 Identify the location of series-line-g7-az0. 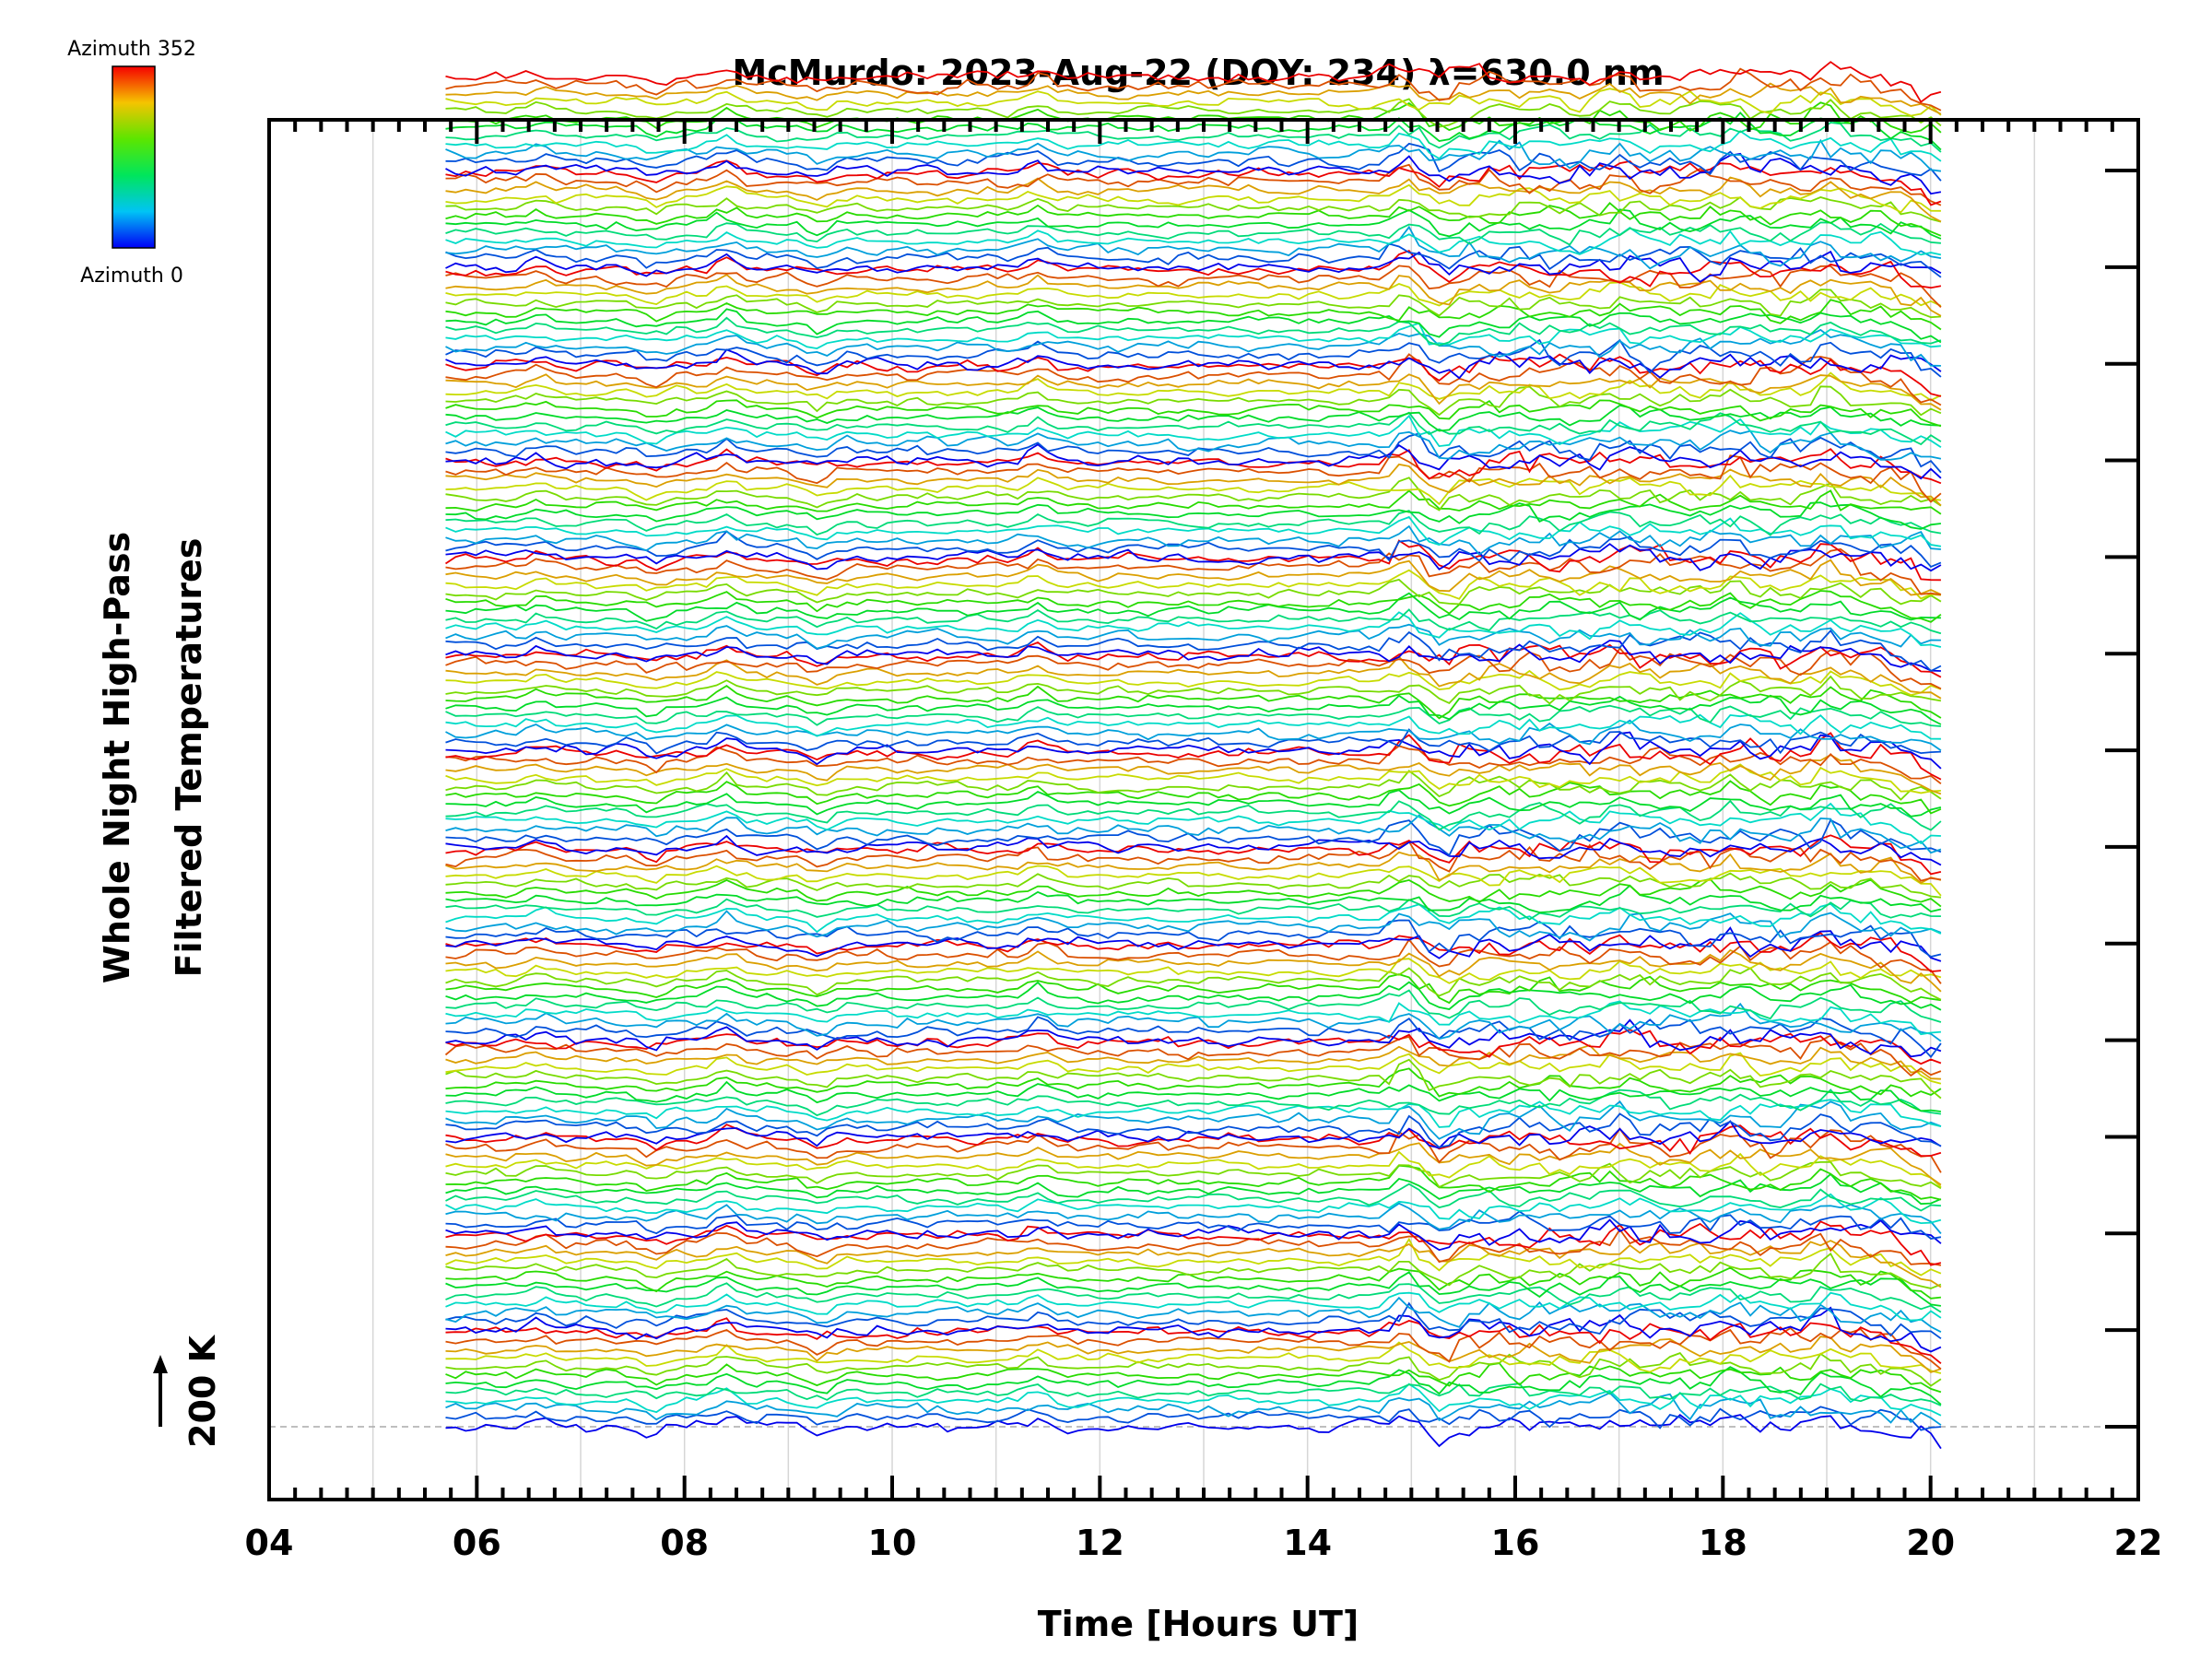
(1193, 750).